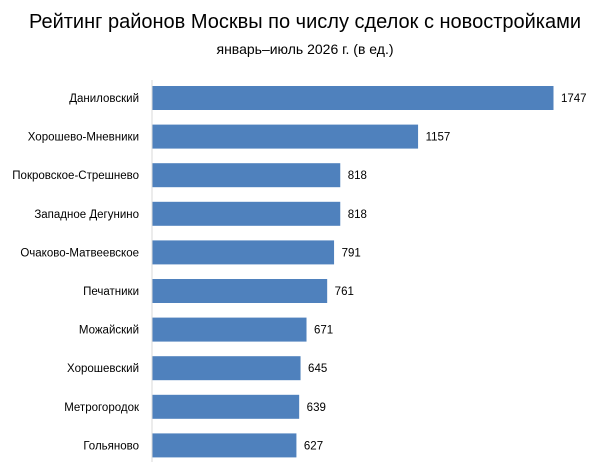  What do you see at coordinates (103, 369) in the screenshot?
I see `category-label: Хорошевский` at bounding box center [103, 369].